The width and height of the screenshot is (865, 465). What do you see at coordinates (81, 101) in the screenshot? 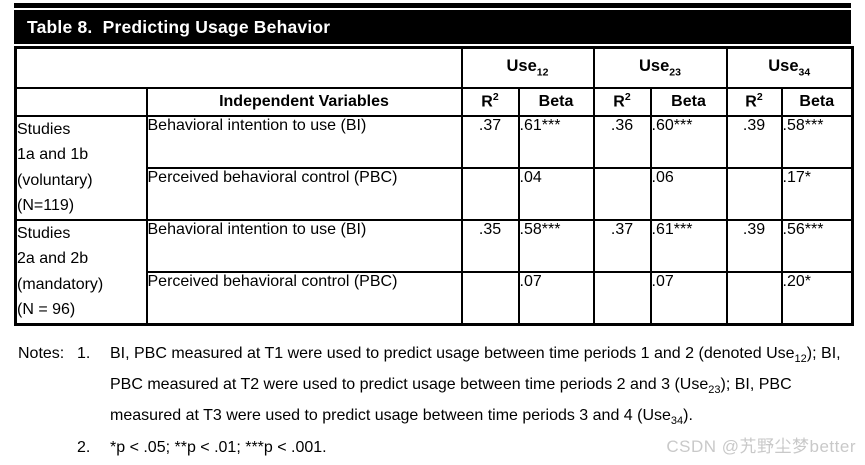
I see `studies-header-cell` at bounding box center [81, 101].